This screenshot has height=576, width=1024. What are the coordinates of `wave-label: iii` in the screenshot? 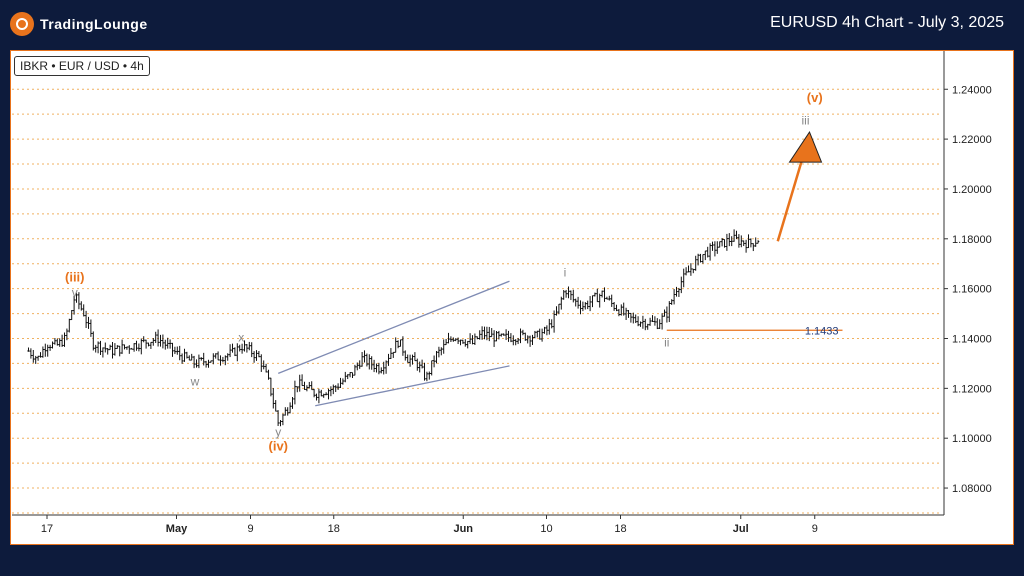 It's located at (806, 120).